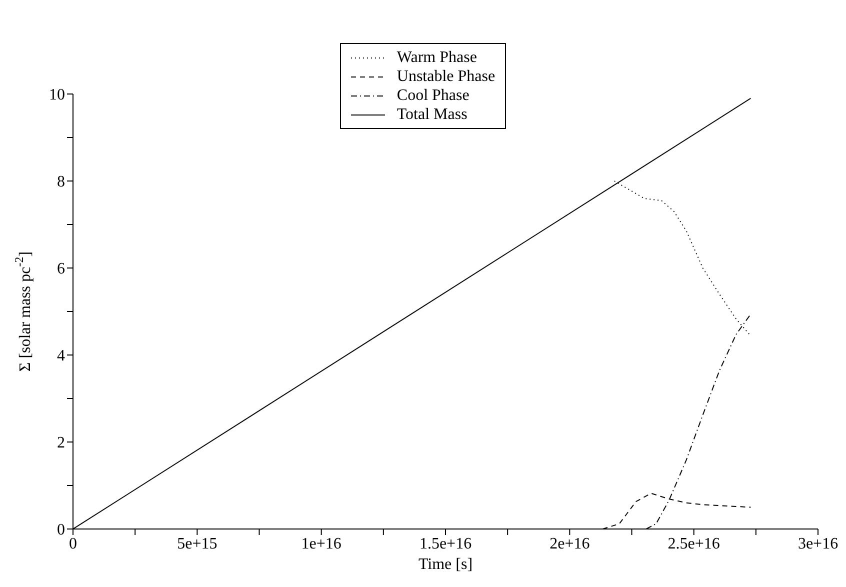  I want to click on y-tick-label: 2, so click(61, 443).